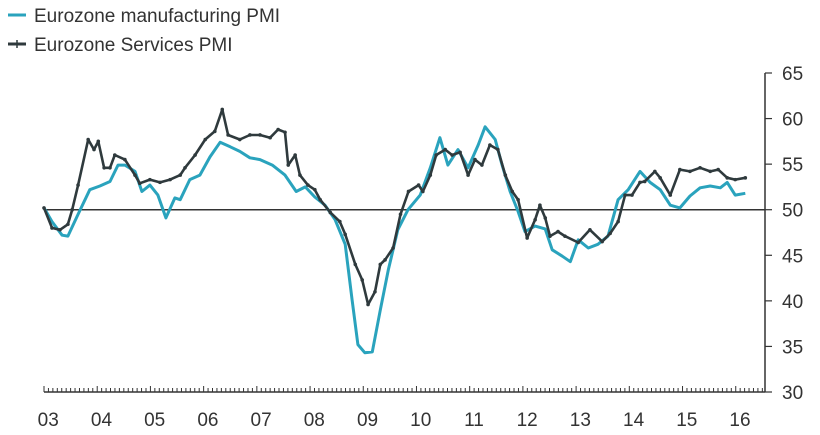  Describe the element at coordinates (792, 211) in the screenshot. I see `y-tick-label: 50` at that location.